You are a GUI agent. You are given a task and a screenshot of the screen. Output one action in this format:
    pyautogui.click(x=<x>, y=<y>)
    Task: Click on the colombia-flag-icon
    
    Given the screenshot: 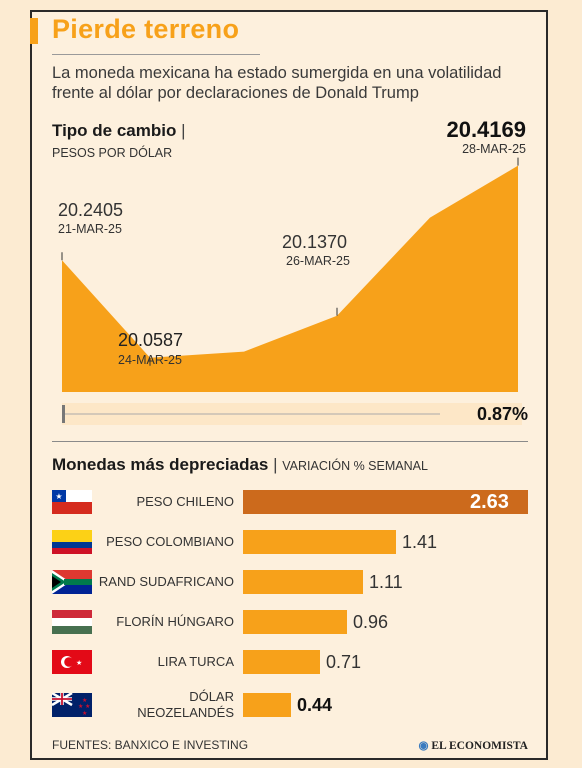 What is the action you would take?
    pyautogui.click(x=72, y=542)
    